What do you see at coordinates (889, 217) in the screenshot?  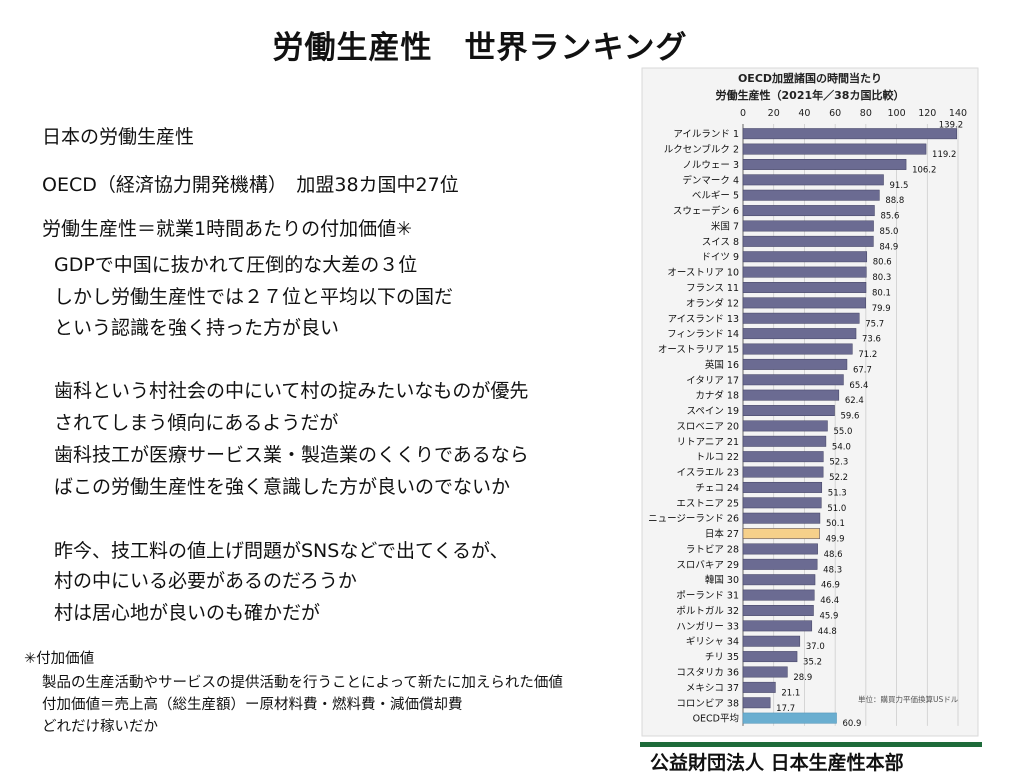 I see `value-label: 85.6` at bounding box center [889, 217].